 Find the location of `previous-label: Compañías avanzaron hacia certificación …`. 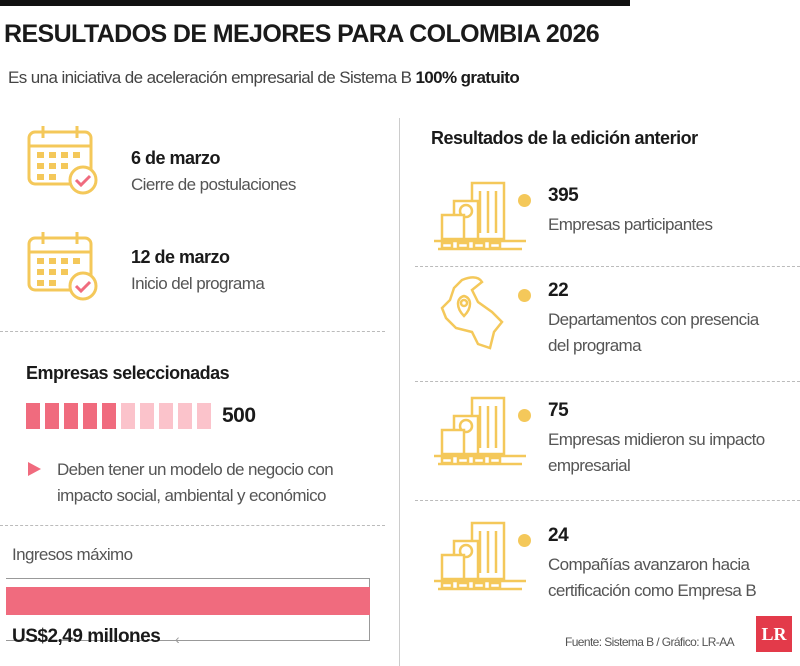

previous-label: Compañías avanzaron hacia certificación … is located at coordinates (652, 577).